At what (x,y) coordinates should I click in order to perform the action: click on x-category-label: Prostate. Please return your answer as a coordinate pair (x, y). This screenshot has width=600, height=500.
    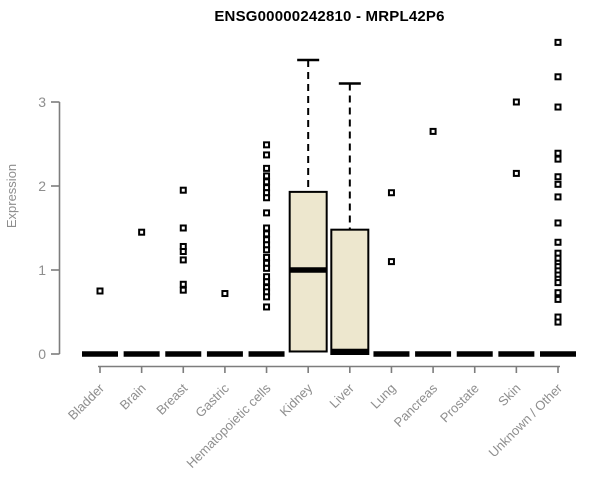
    Looking at the image, I should click on (459, 403).